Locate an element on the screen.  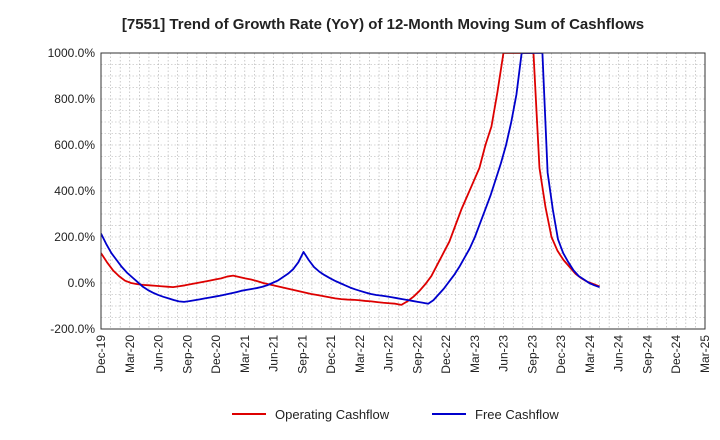
x-tick-label: Jun-24 is located at coordinates (619, 353).